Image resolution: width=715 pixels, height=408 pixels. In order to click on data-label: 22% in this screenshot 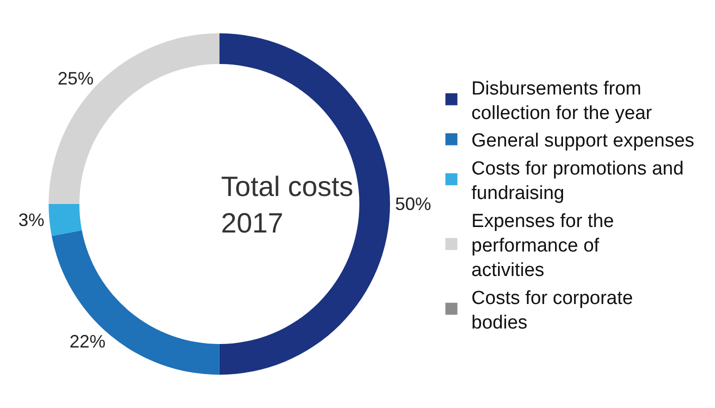, I will do `click(88, 341)`.